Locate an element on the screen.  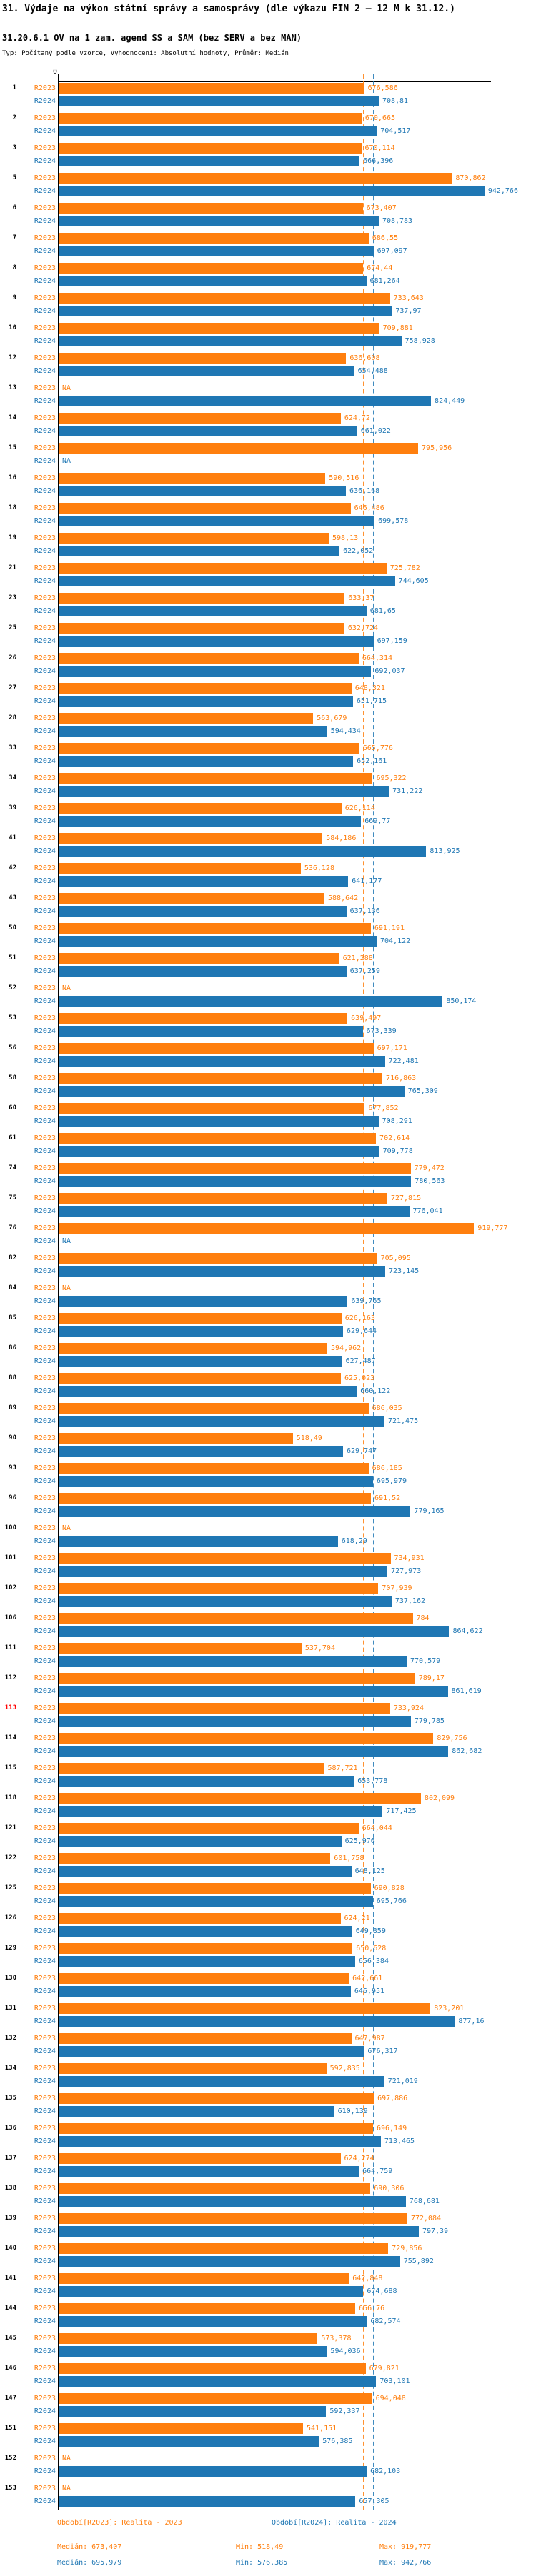
row-number: 147 is located at coordinates (10, 2398).